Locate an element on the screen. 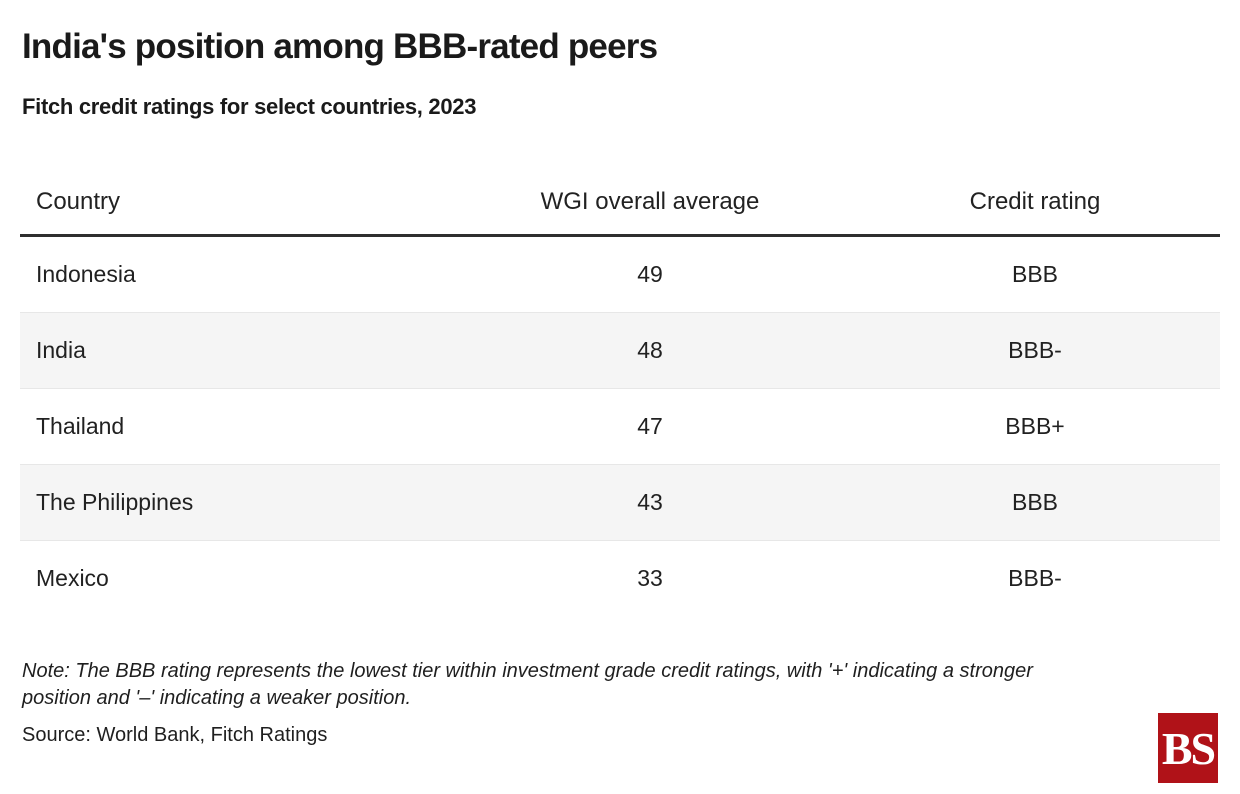  column-header-wgi: WGI overall average is located at coordinates (650, 203).